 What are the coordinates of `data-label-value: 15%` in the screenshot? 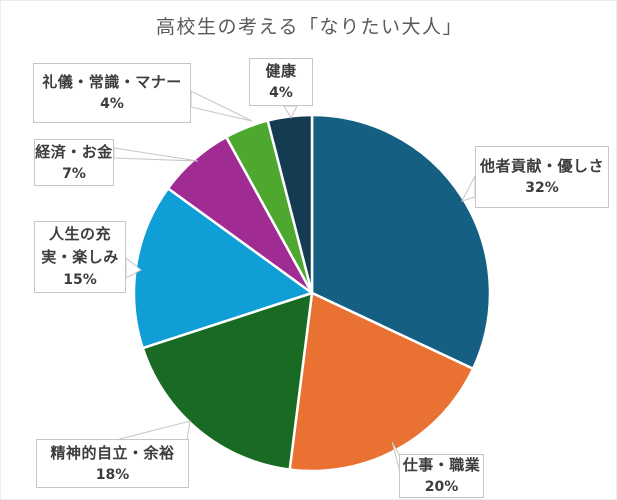 It's located at (80, 279).